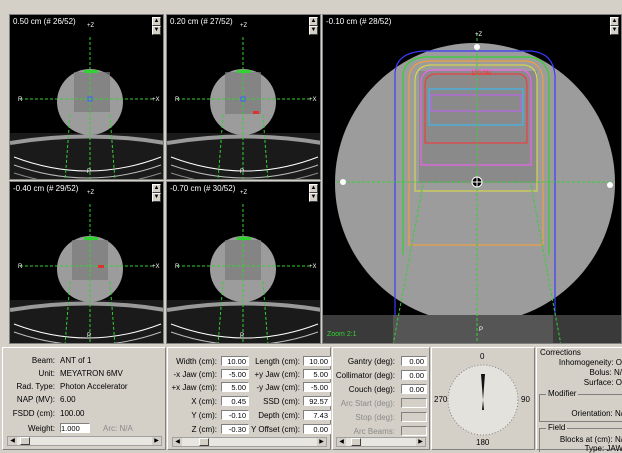 This screenshot has width=622, height=453. I want to click on width-field: 10.00, so click(235, 361).